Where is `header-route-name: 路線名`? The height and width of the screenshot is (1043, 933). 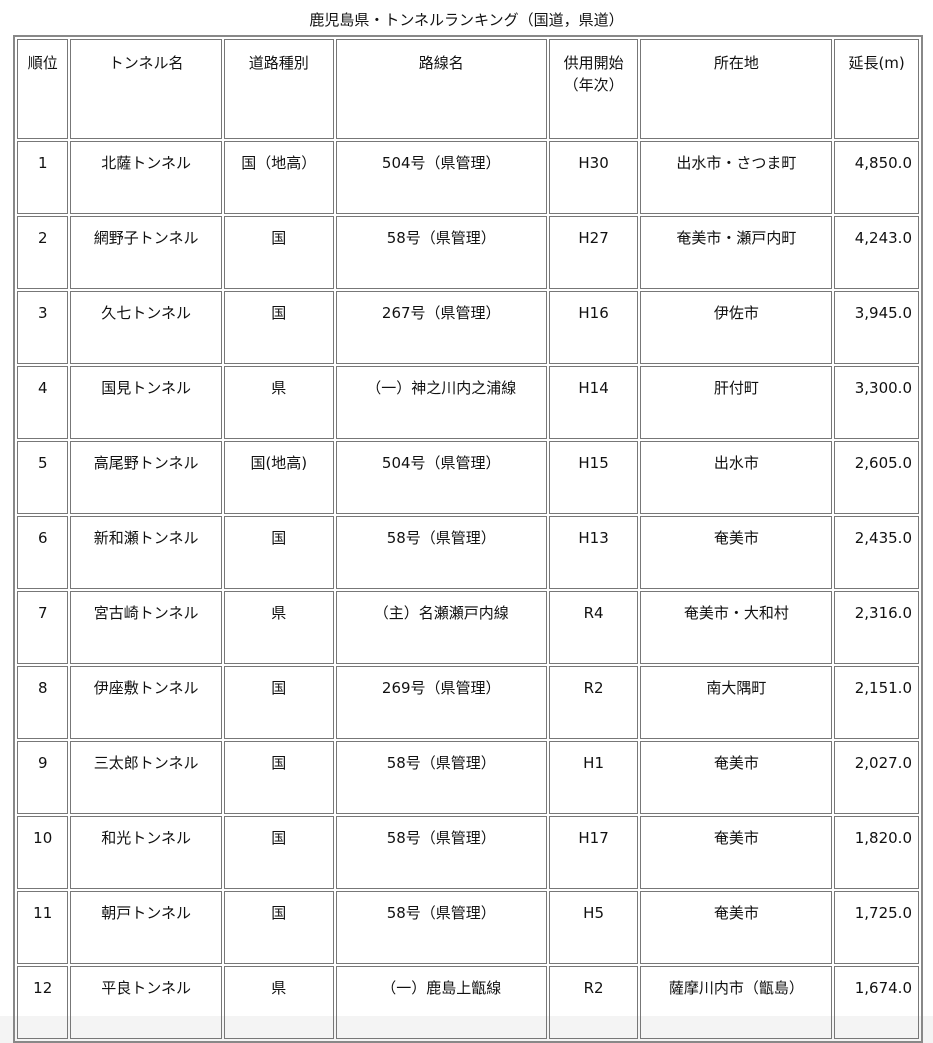 header-route-name: 路線名 is located at coordinates (441, 89).